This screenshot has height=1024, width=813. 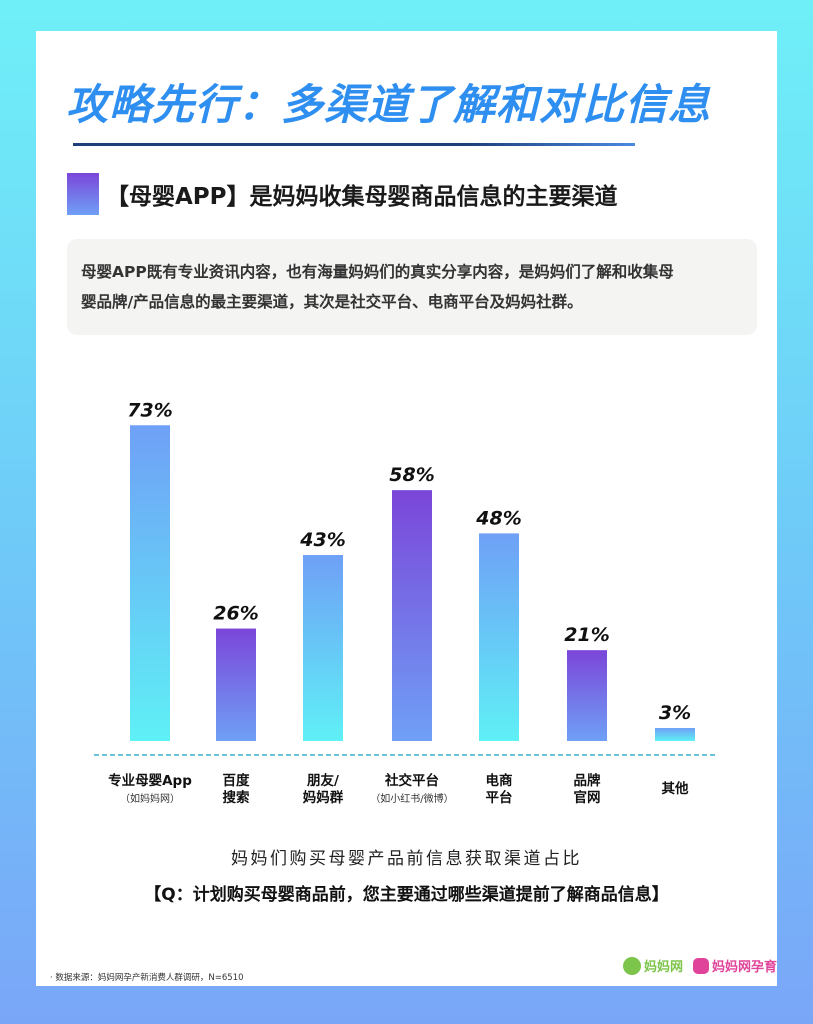 I want to click on description-line-1: 母婴APP既有专业资讯内容，也有海量妈妈们的真实分享内容，是妈妈们了解和收集母, so click(x=377, y=272).